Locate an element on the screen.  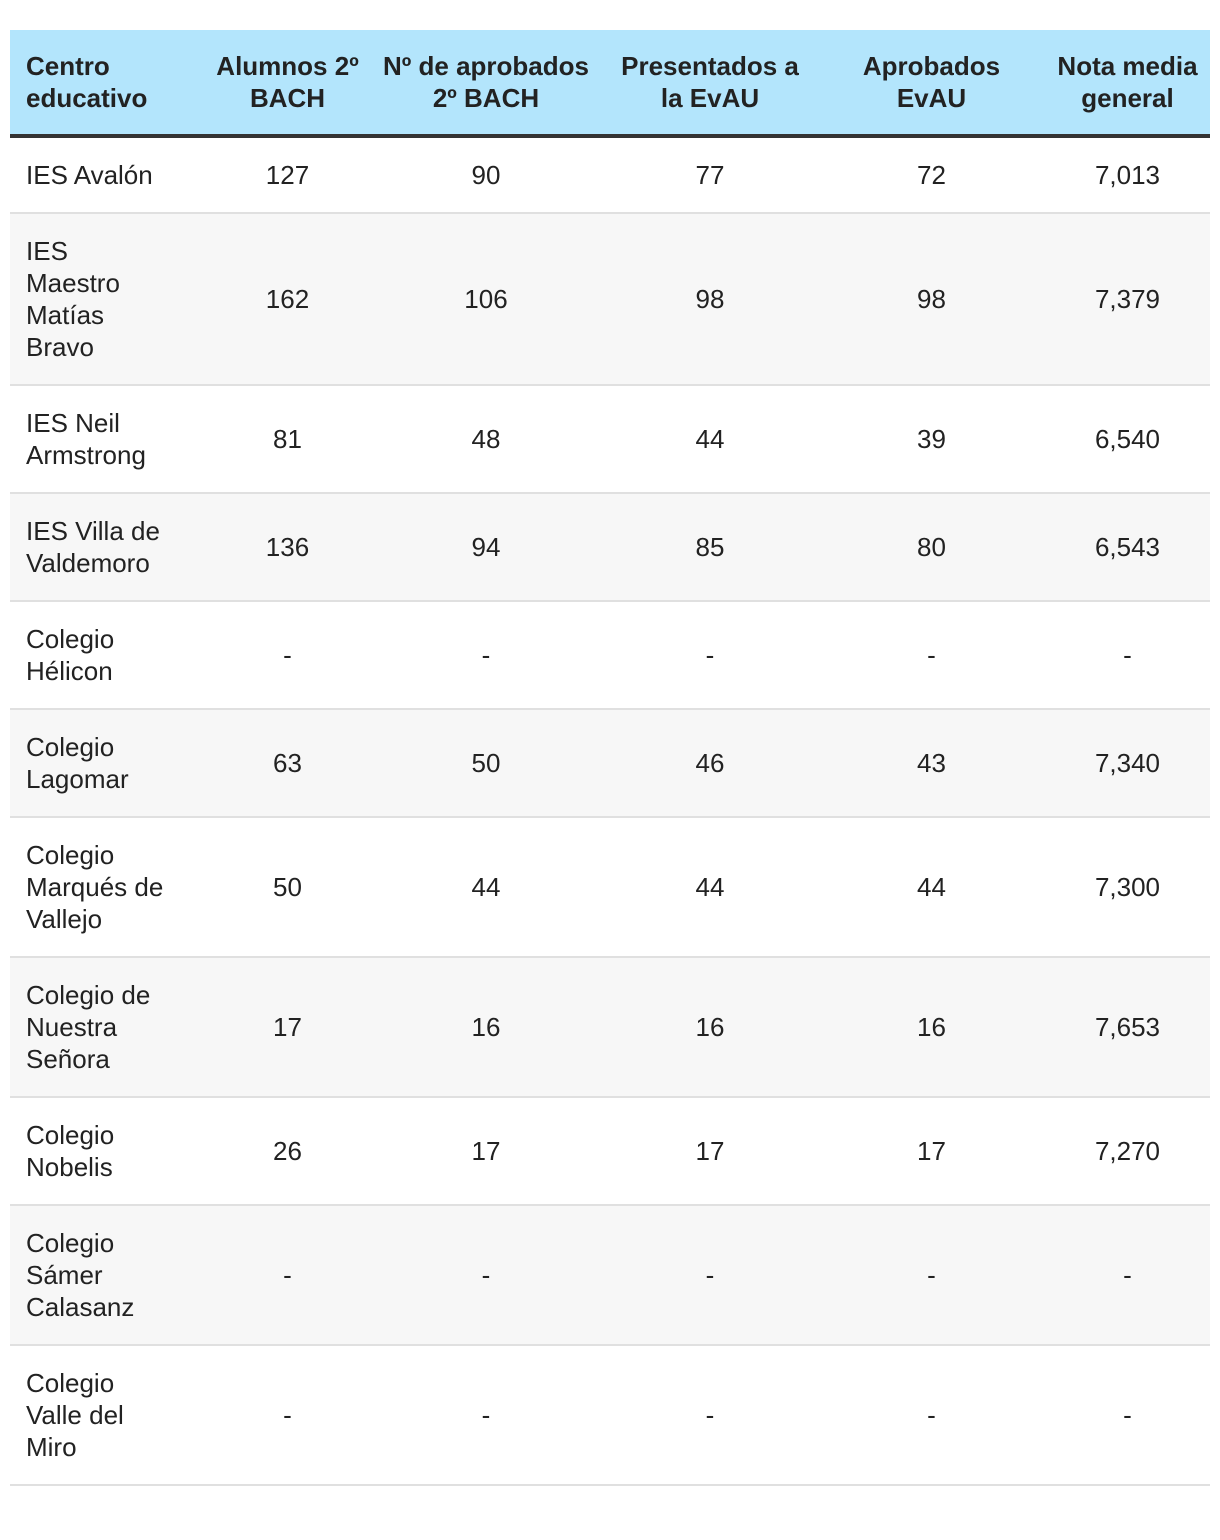
school-name: Colegio Lagomar is located at coordinates (107, 763).